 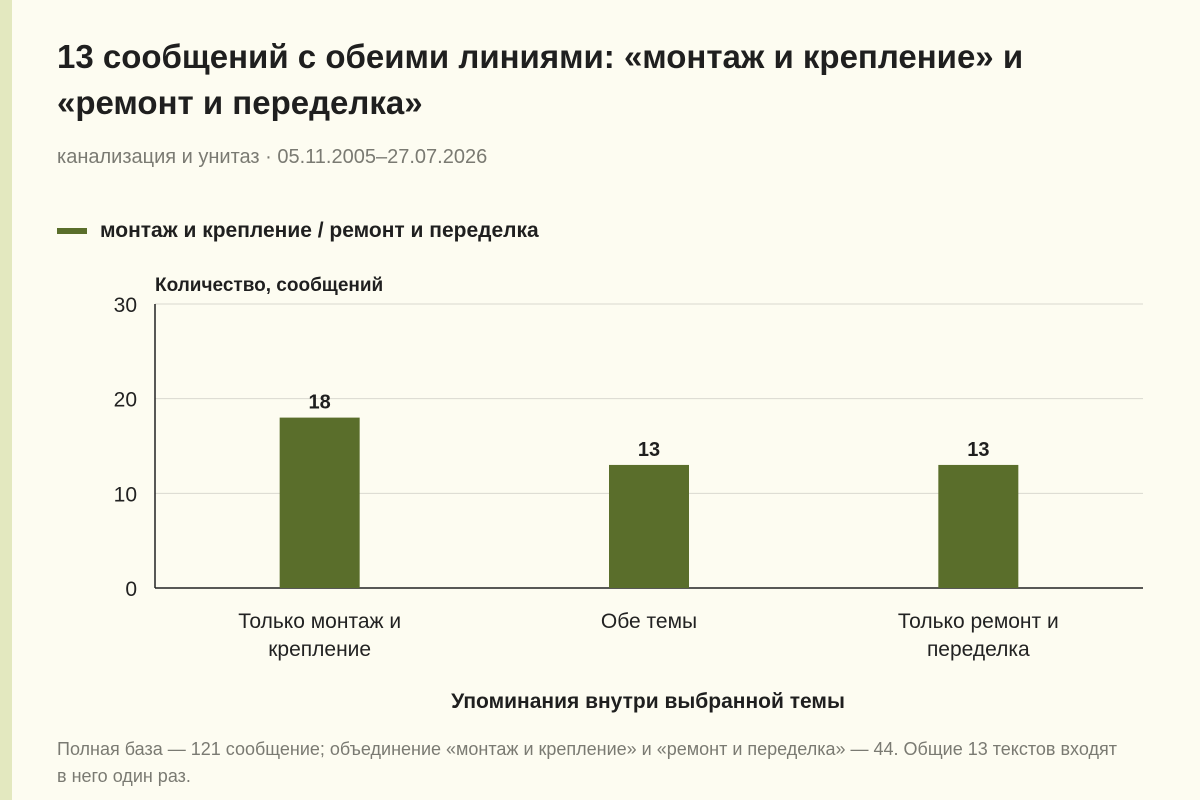 I want to click on x-tick-label-line: Только ремонт и, so click(x=978, y=621).